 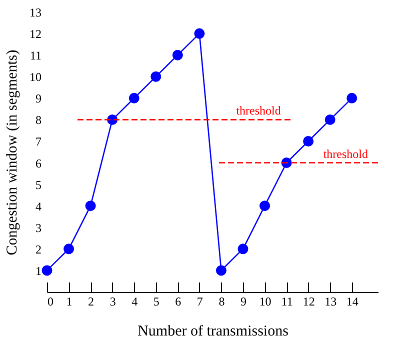 What do you see at coordinates (91, 301) in the screenshot?
I see `x-tick-label: 2` at bounding box center [91, 301].